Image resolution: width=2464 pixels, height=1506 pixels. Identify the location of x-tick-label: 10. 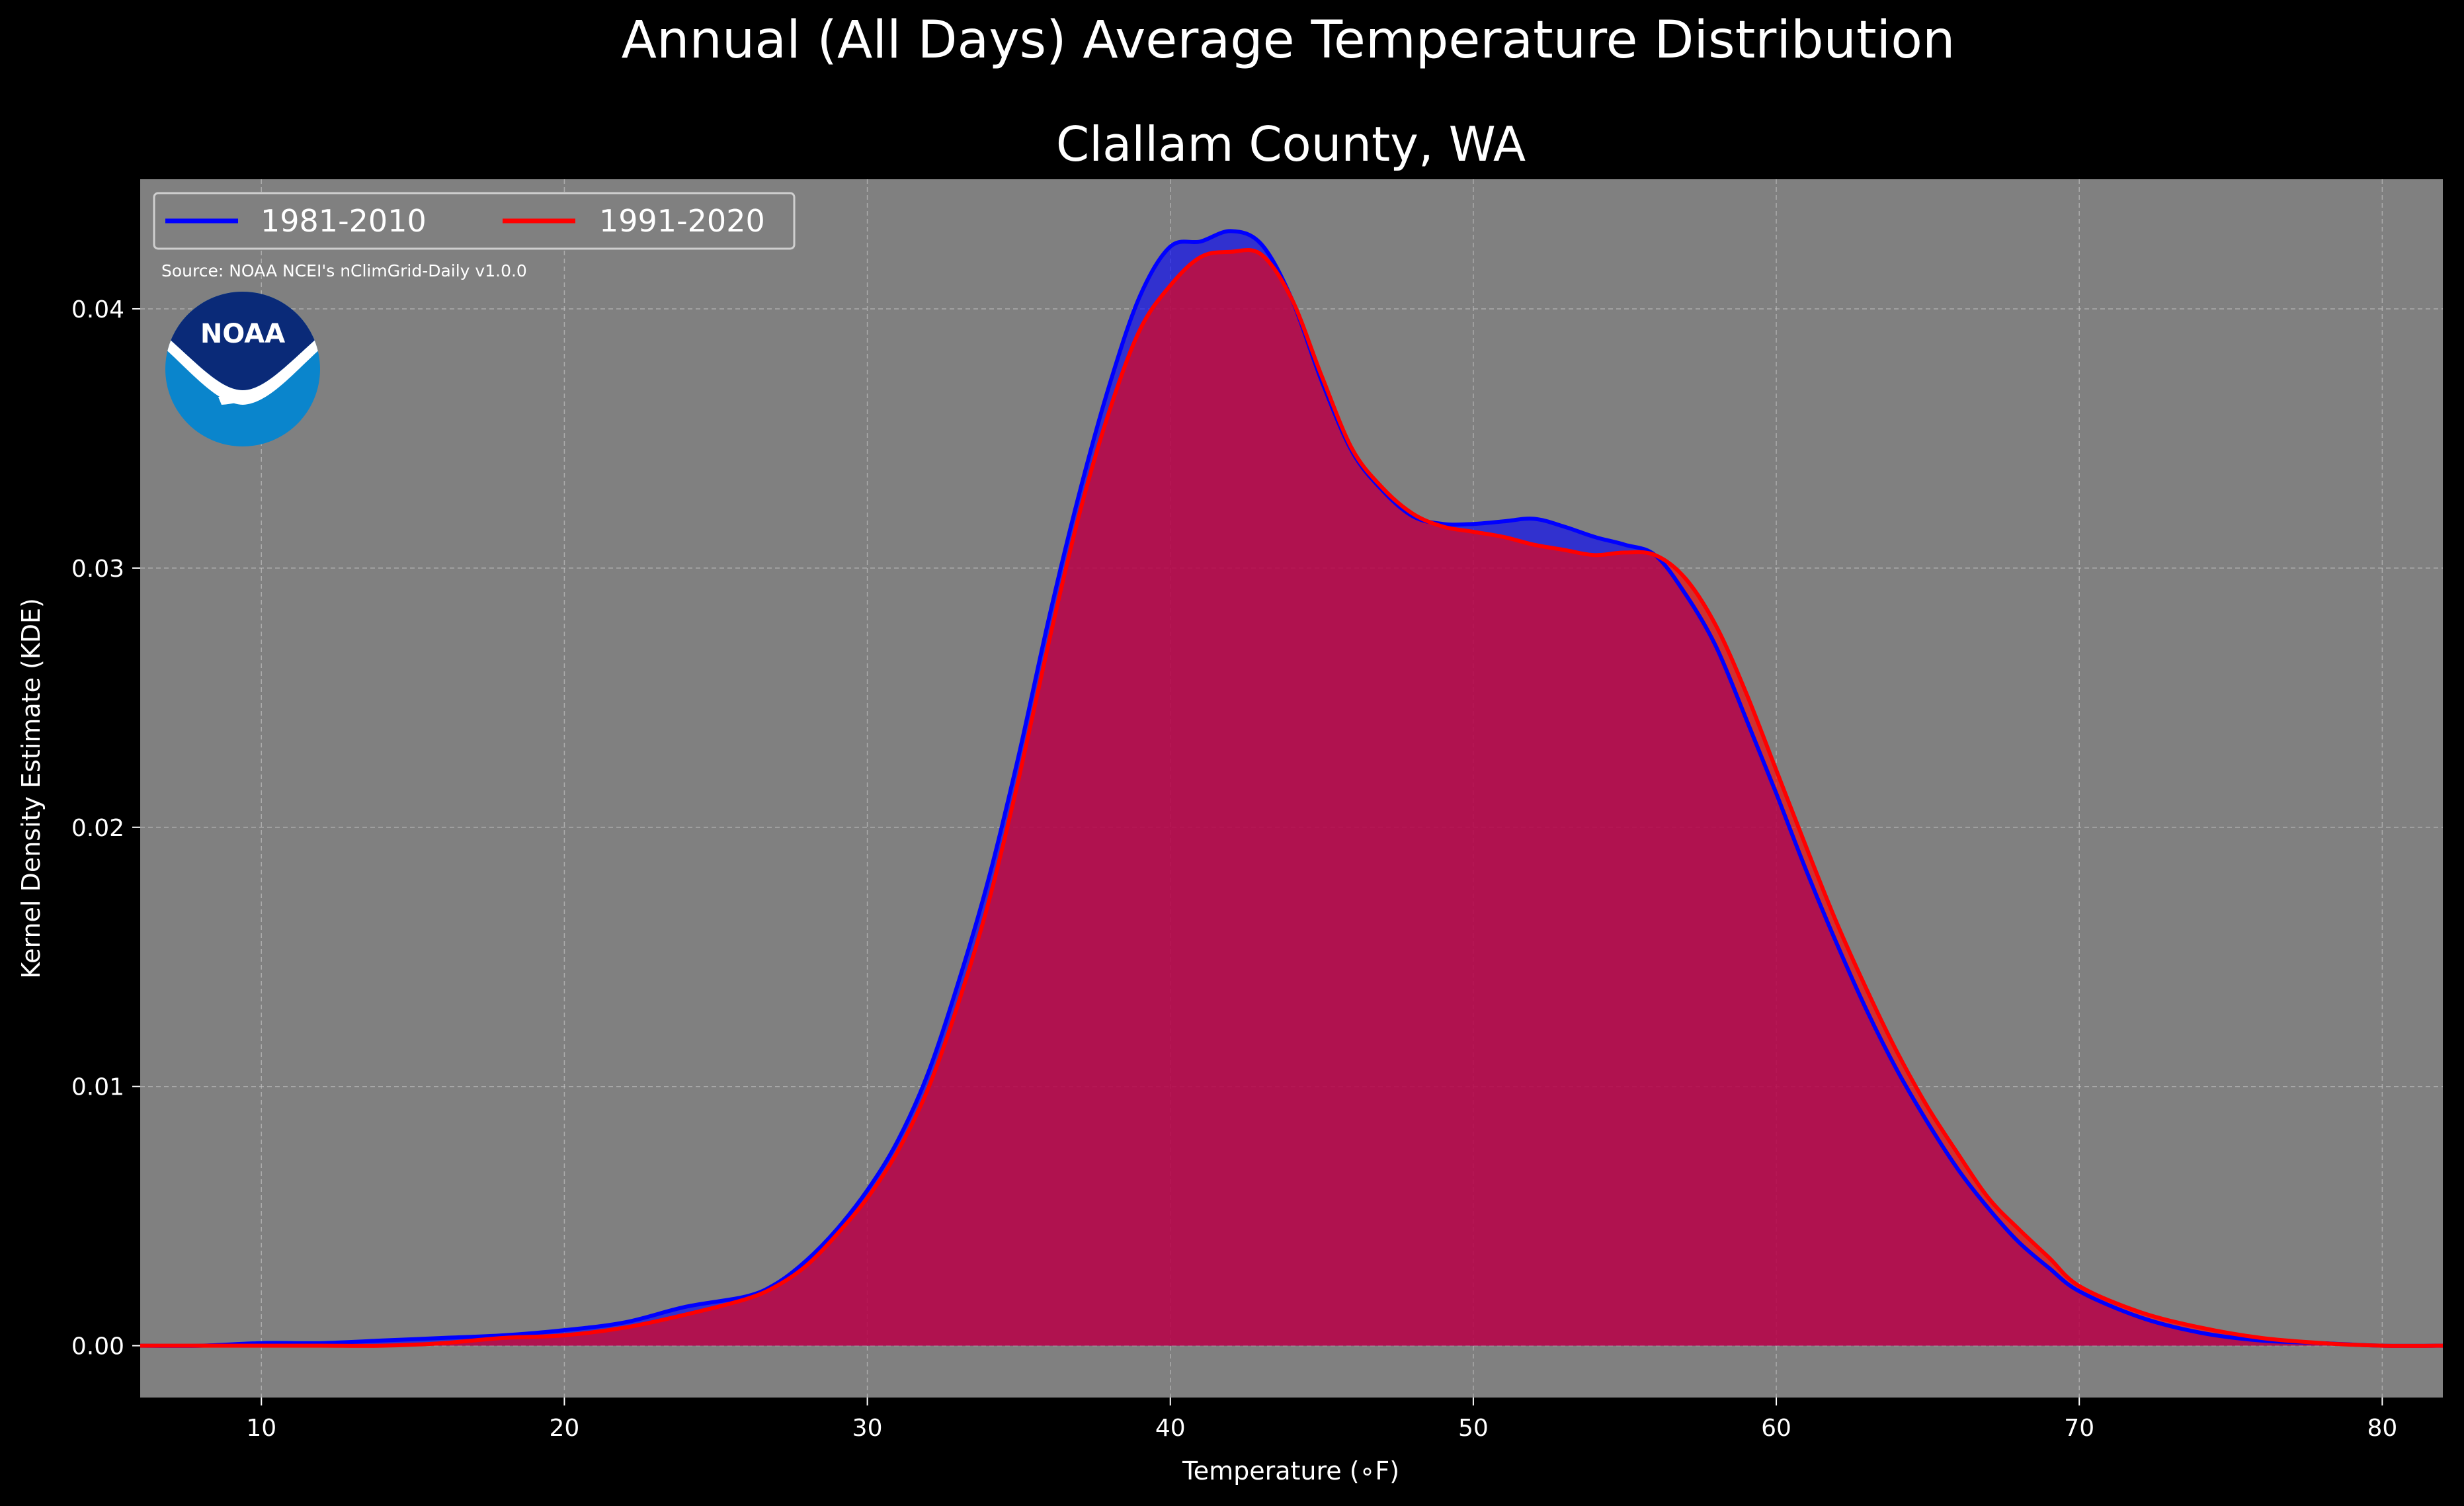
(261, 1429).